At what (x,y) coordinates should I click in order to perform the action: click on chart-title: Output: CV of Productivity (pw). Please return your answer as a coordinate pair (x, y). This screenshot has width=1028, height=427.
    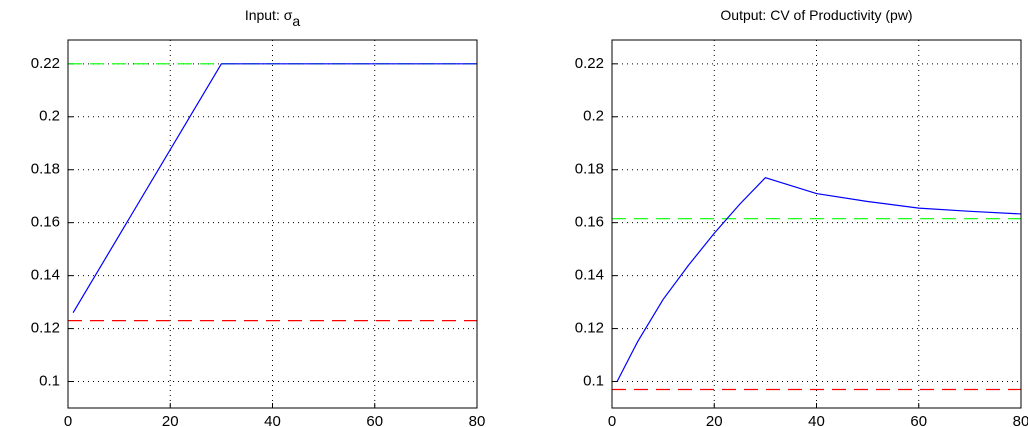
    Looking at the image, I should click on (816, 15).